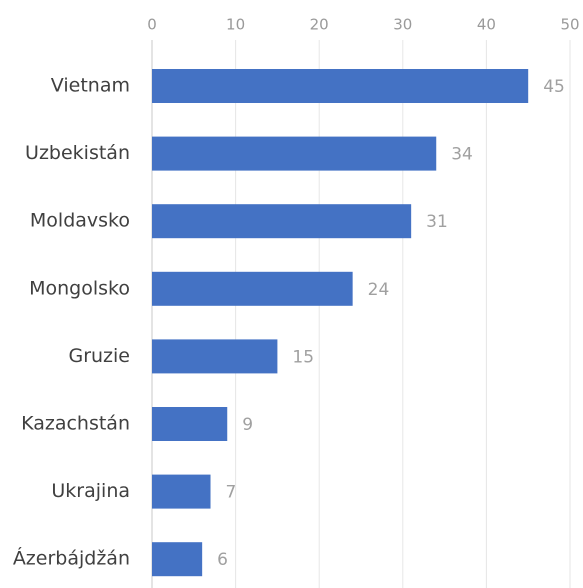 This screenshot has height=588, width=583. Describe the element at coordinates (222, 560) in the screenshot. I see `value-label: 6` at that location.